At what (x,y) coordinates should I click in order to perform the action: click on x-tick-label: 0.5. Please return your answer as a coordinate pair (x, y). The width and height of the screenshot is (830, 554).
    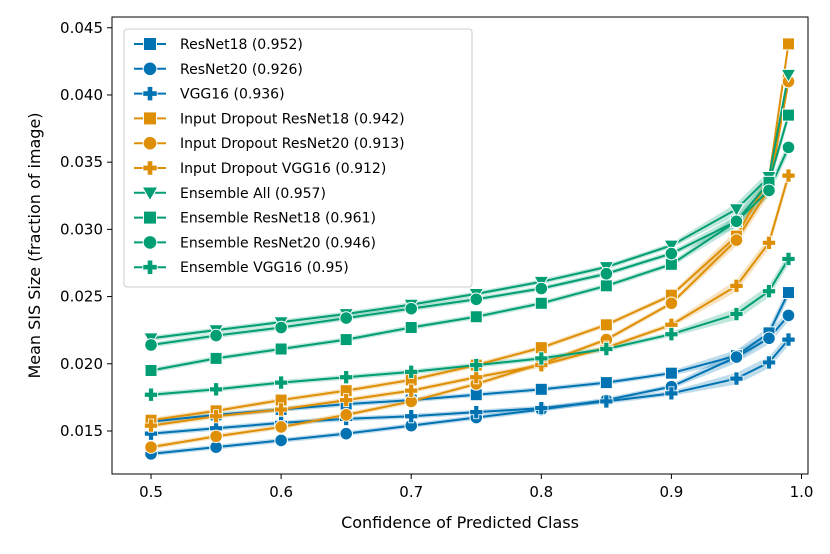
    Looking at the image, I should click on (151, 492).